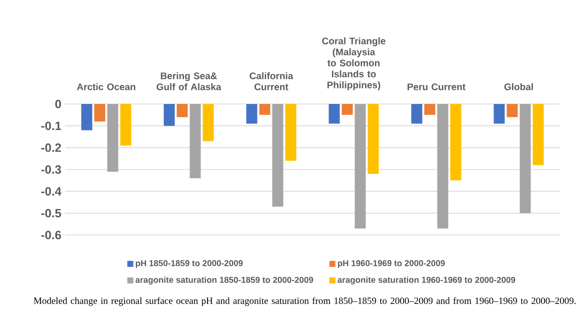 The height and width of the screenshot is (335, 588). Describe the element at coordinates (354, 63) in the screenshot. I see `x-tick-label: Coral Triangle (Malaysia to Solomon Islands to Philippines)` at that location.